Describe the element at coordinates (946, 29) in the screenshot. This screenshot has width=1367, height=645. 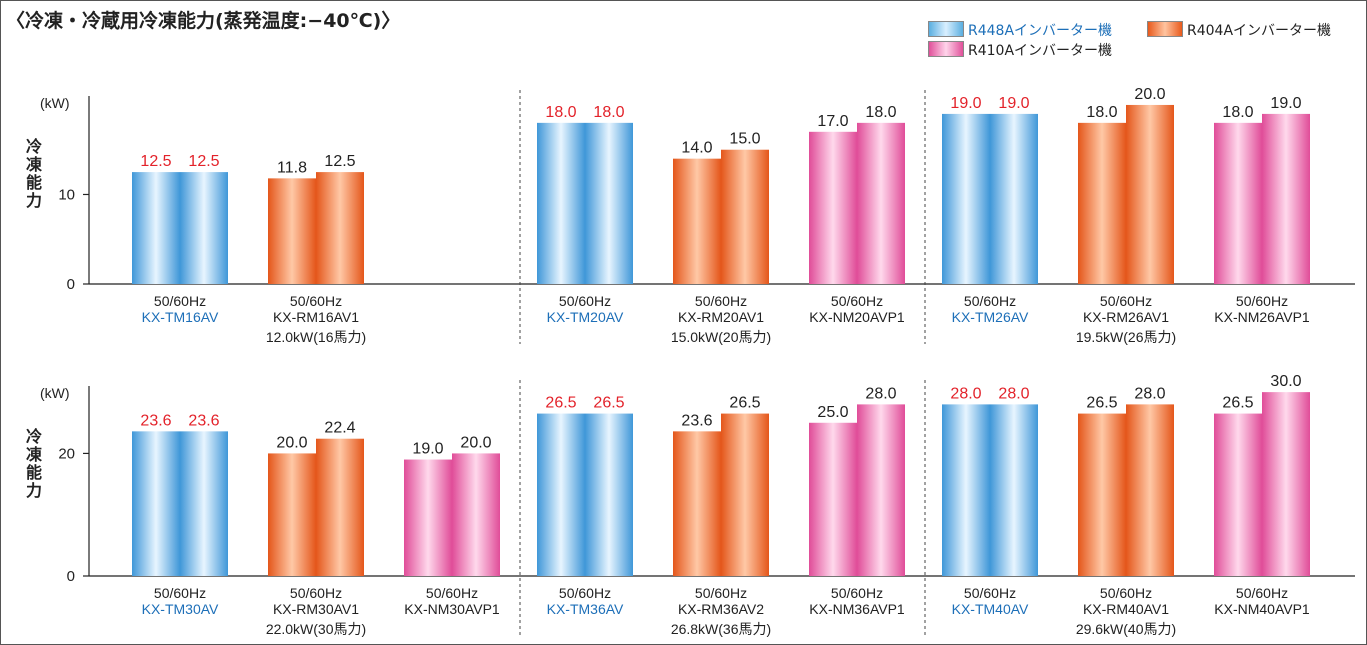
I see `legend-swatch-r448a` at that location.